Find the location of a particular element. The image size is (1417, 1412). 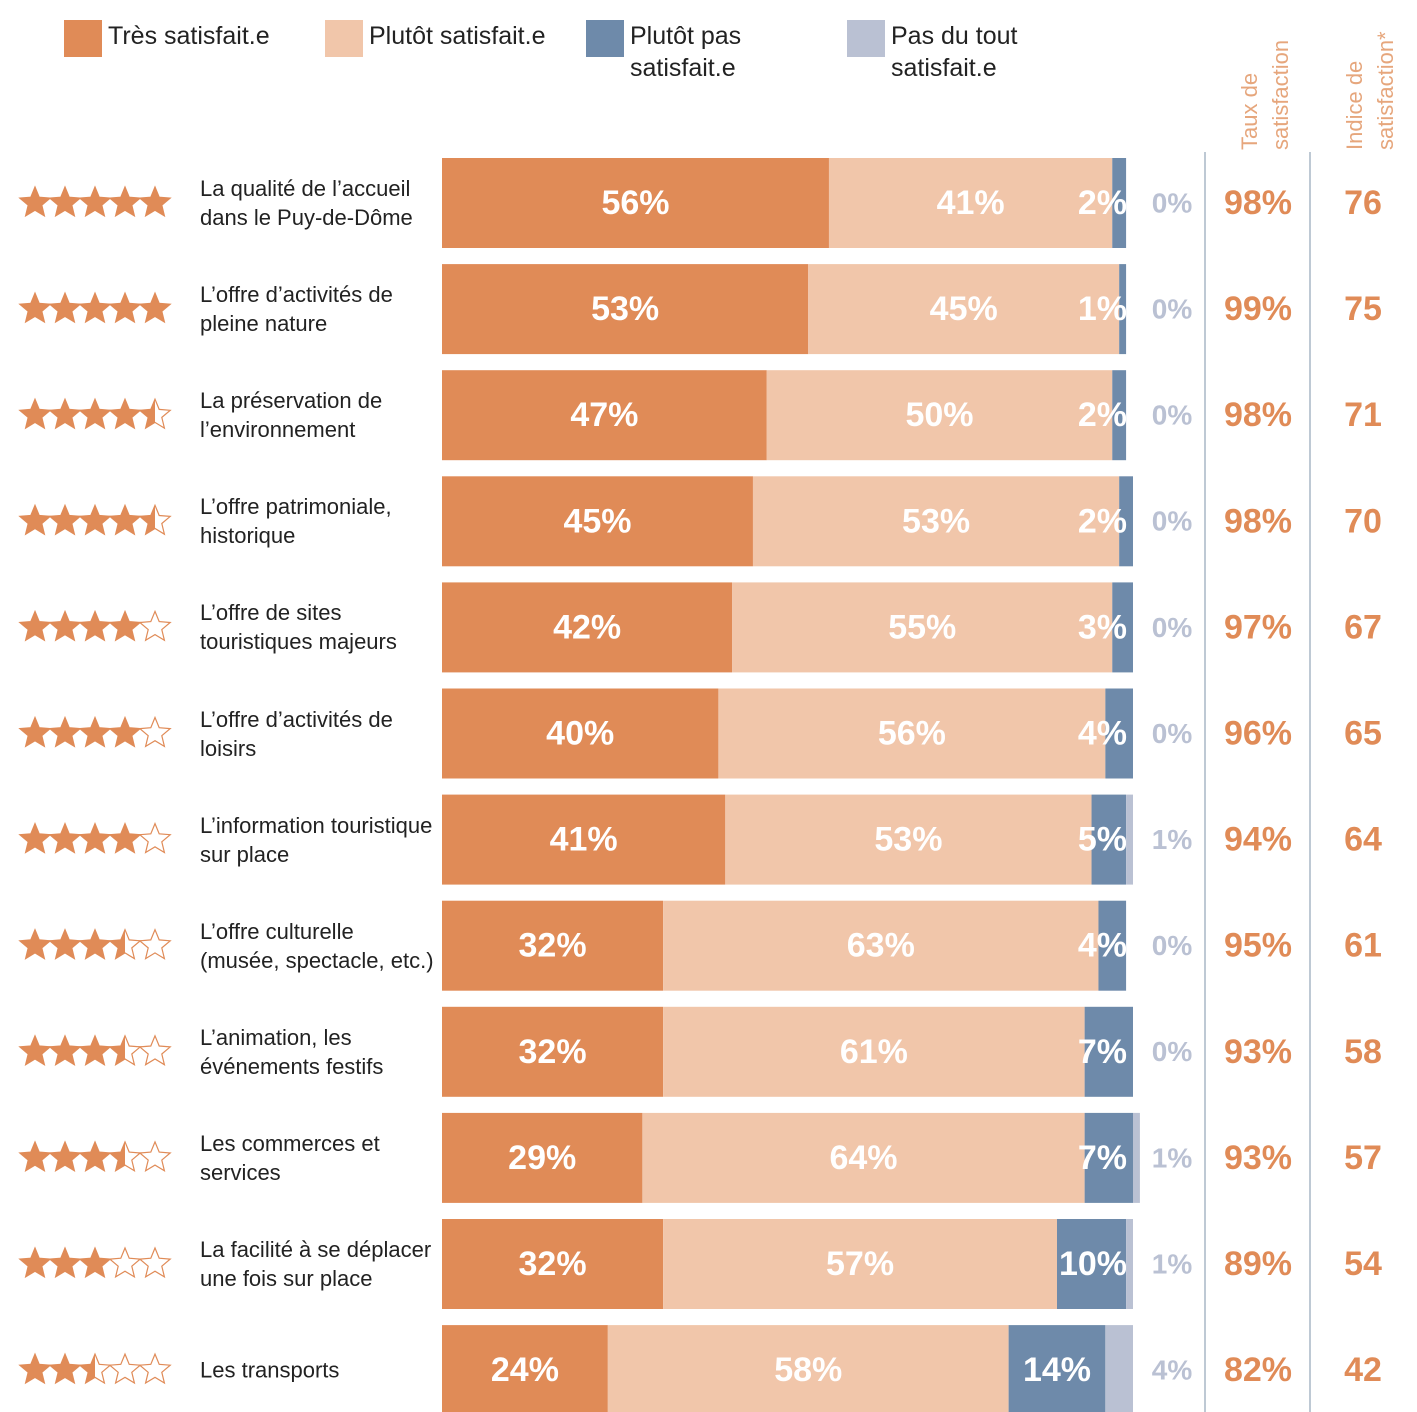

column-value: 94% is located at coordinates (1258, 840).